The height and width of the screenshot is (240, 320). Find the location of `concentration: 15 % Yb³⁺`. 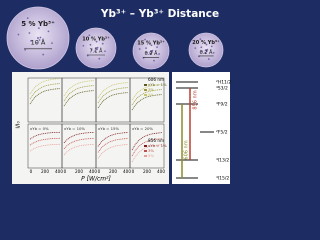

concentration: 15 % Yb³⁺ is located at coordinates (151, 43).